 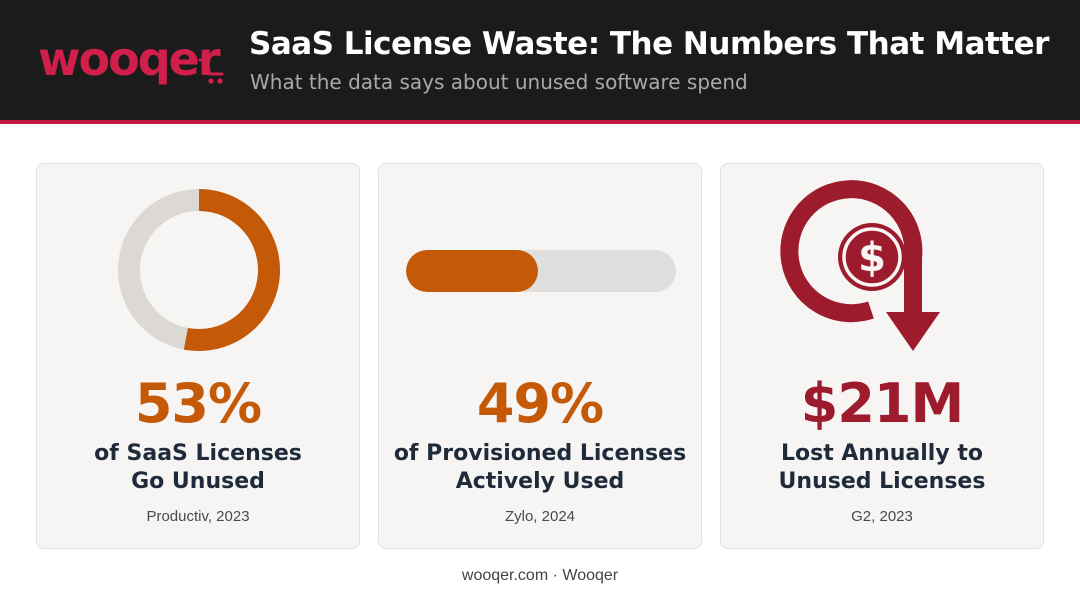 What do you see at coordinates (211, 71) in the screenshot?
I see `cart-icon` at bounding box center [211, 71].